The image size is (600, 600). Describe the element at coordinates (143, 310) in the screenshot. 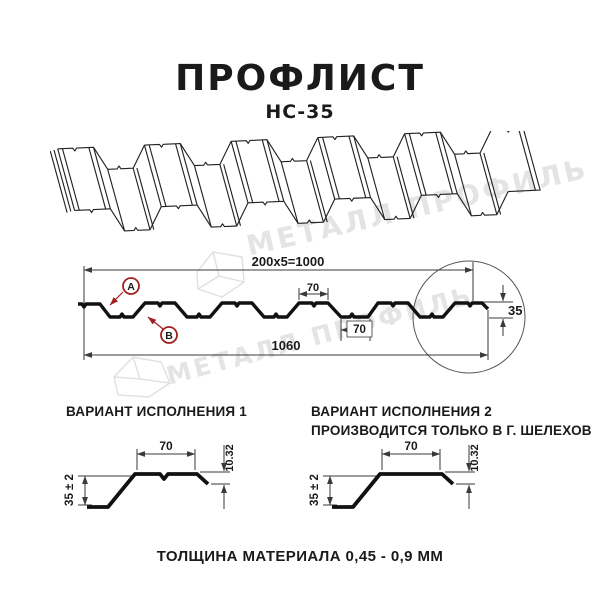

I see `seam-side-labels` at that location.